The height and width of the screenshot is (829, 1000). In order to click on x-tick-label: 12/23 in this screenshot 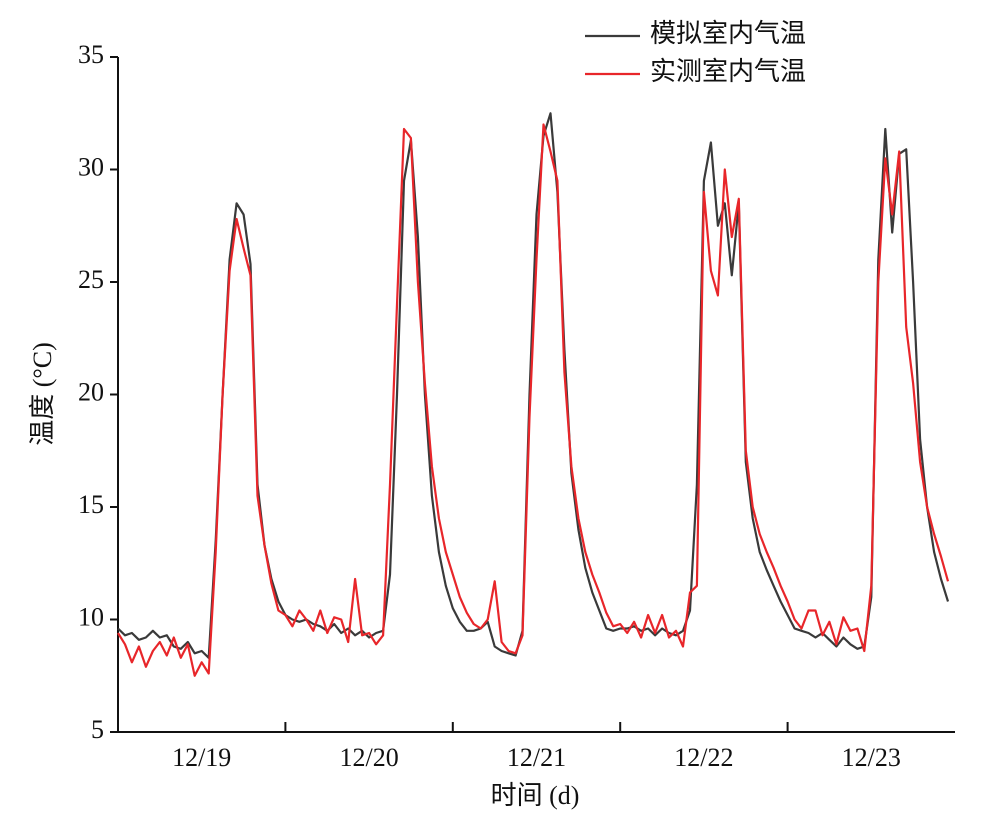, I will do `click(871, 757)`.